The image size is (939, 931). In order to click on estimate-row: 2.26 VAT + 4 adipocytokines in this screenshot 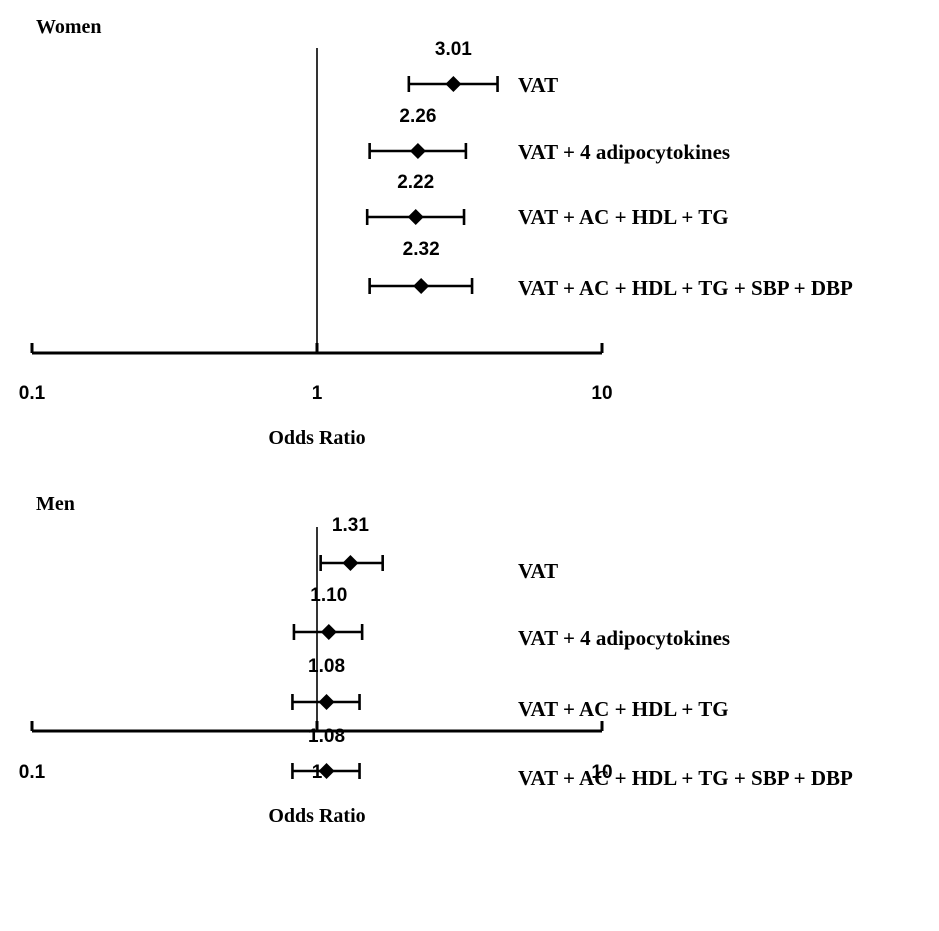, I will do `click(549, 135)`.